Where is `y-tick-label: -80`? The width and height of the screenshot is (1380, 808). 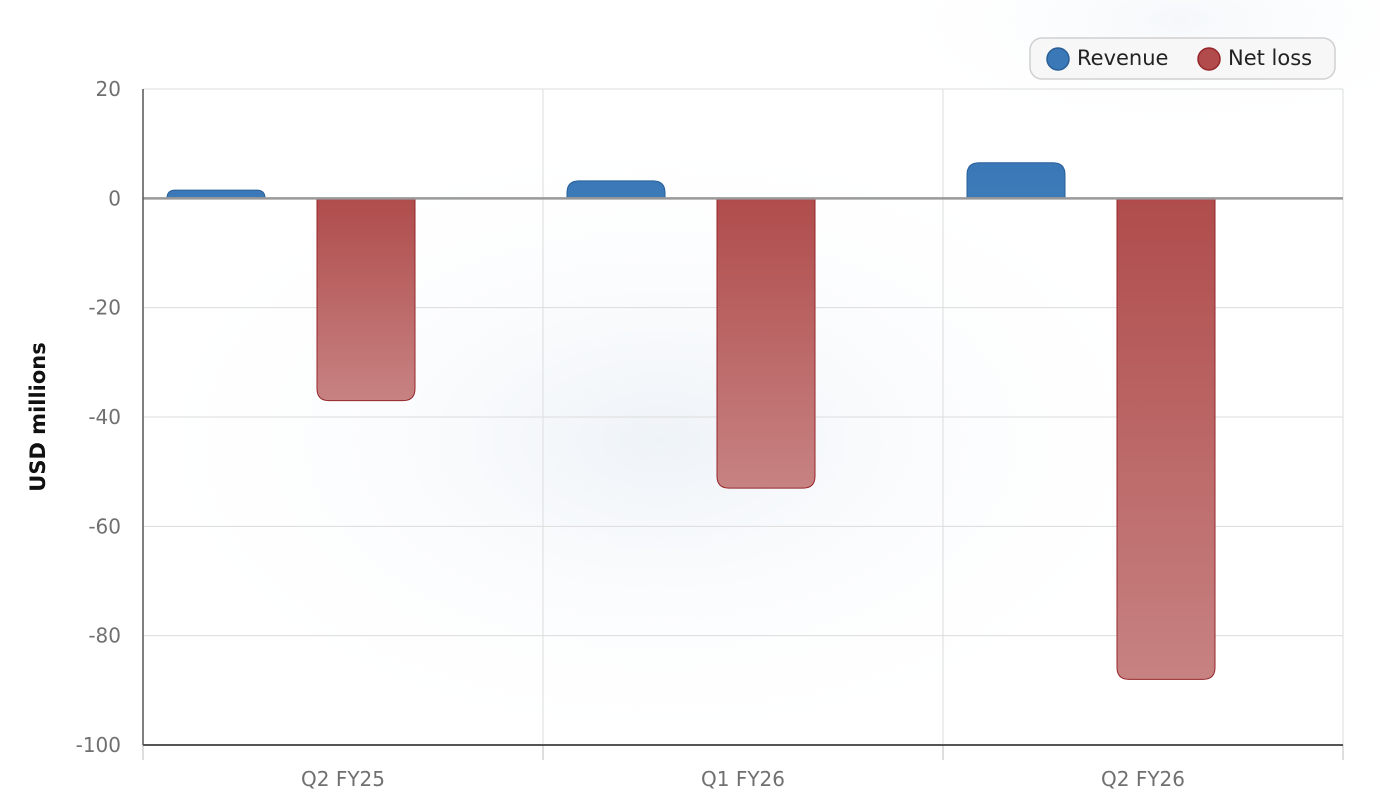
y-tick-label: -80 is located at coordinates (104, 636).